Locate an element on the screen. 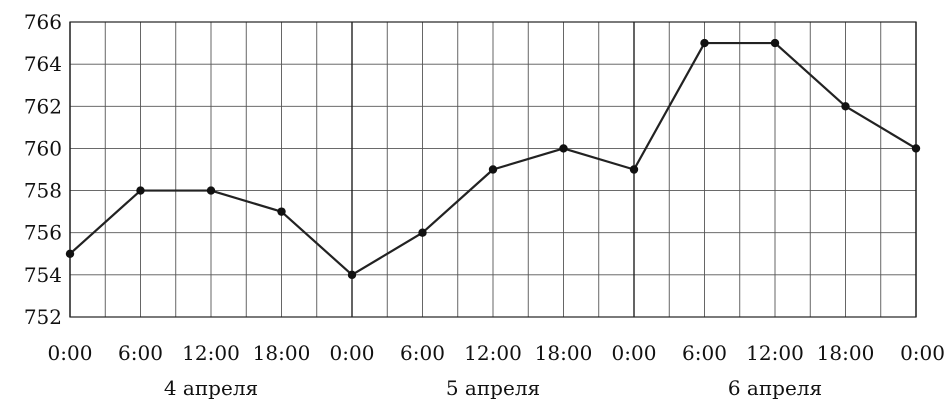 The image size is (950, 403). y-tick-label: 764 is located at coordinates (43, 64).